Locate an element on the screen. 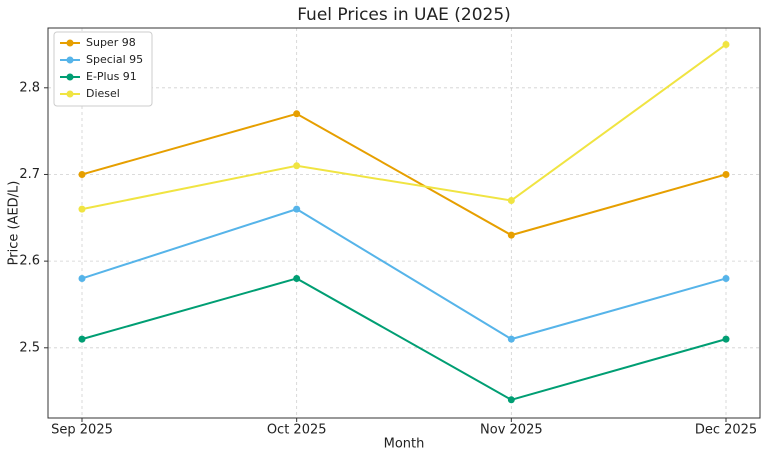 The width and height of the screenshot is (768, 460). legend: Super 98 Special 95 E-Plus 91 Diesel is located at coordinates (103, 69).